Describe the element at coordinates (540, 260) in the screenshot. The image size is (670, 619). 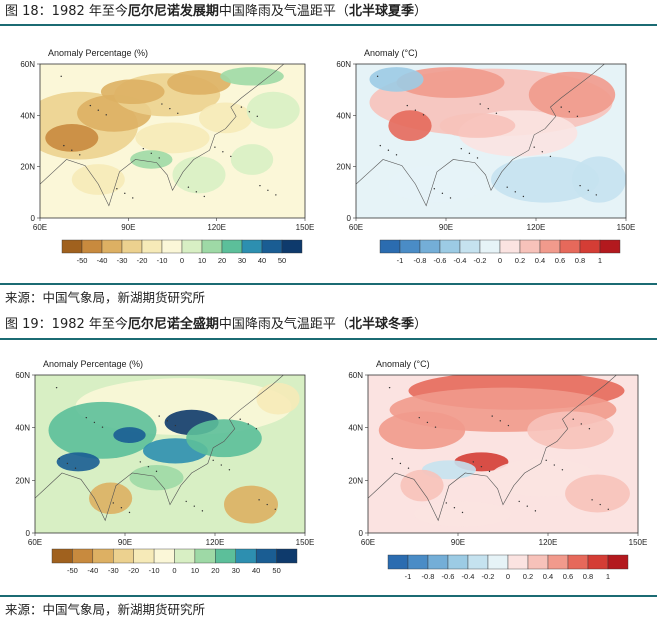
I see `summer-temp-cb-tick-7: 0.4` at that location.